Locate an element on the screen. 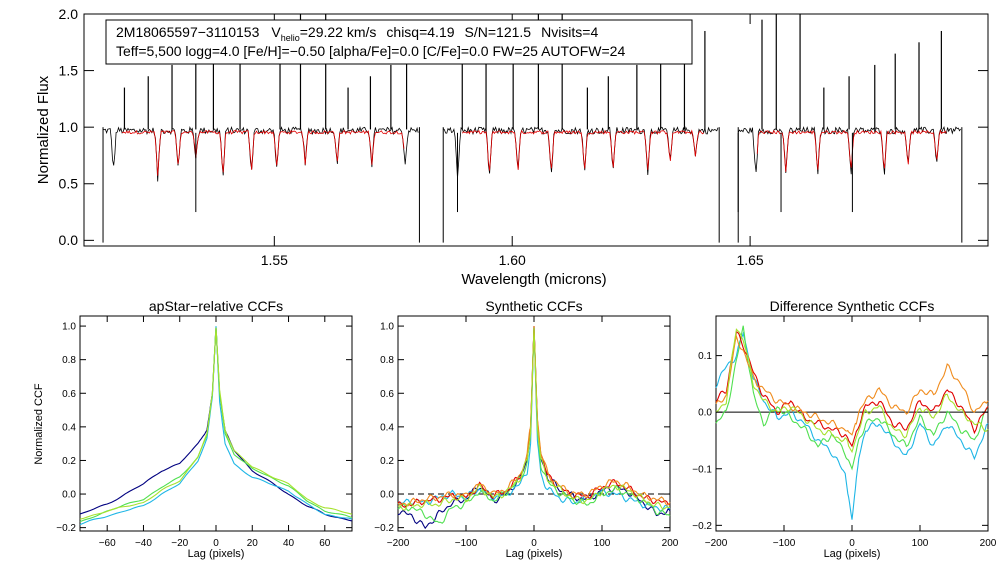  sn-value: S/N=121.5 is located at coordinates (498, 32).